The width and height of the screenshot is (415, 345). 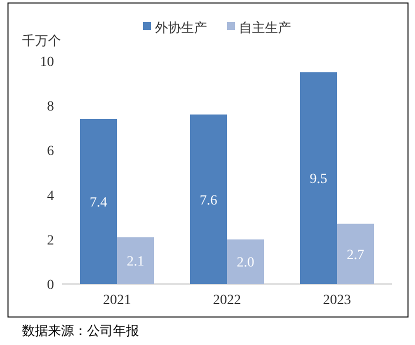 I want to click on x-tick-label: 2023, so click(x=337, y=300).